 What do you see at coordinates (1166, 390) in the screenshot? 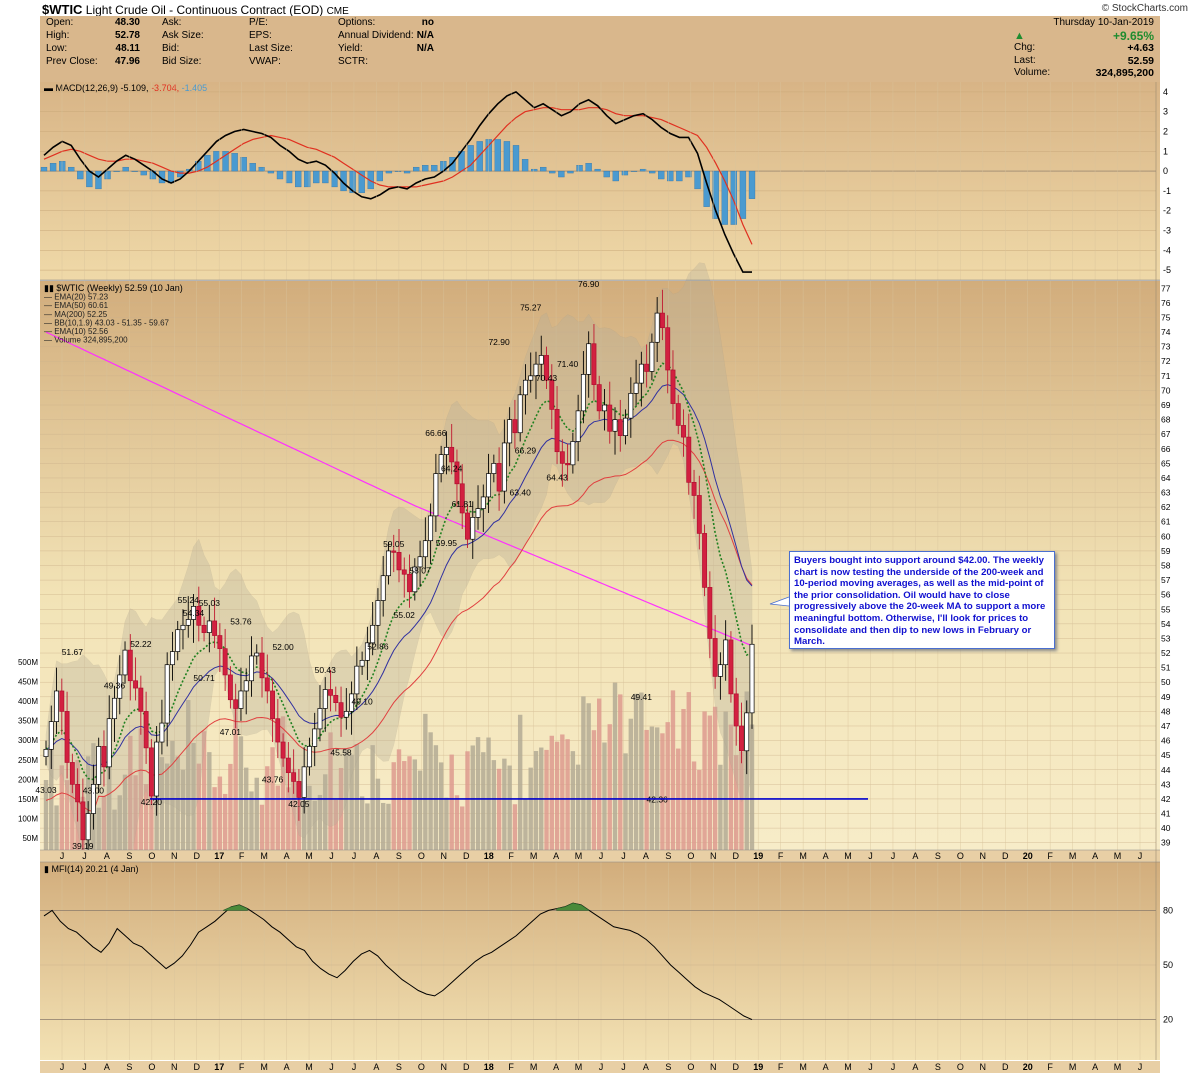
I see `price-tick-label: 70` at bounding box center [1166, 390].